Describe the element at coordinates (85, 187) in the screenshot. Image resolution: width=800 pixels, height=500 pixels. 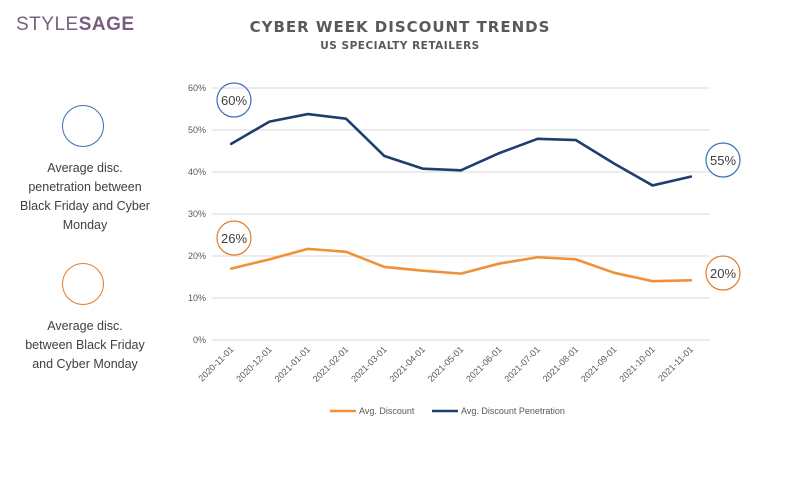
I see `side-legend-line: penetration between` at that location.